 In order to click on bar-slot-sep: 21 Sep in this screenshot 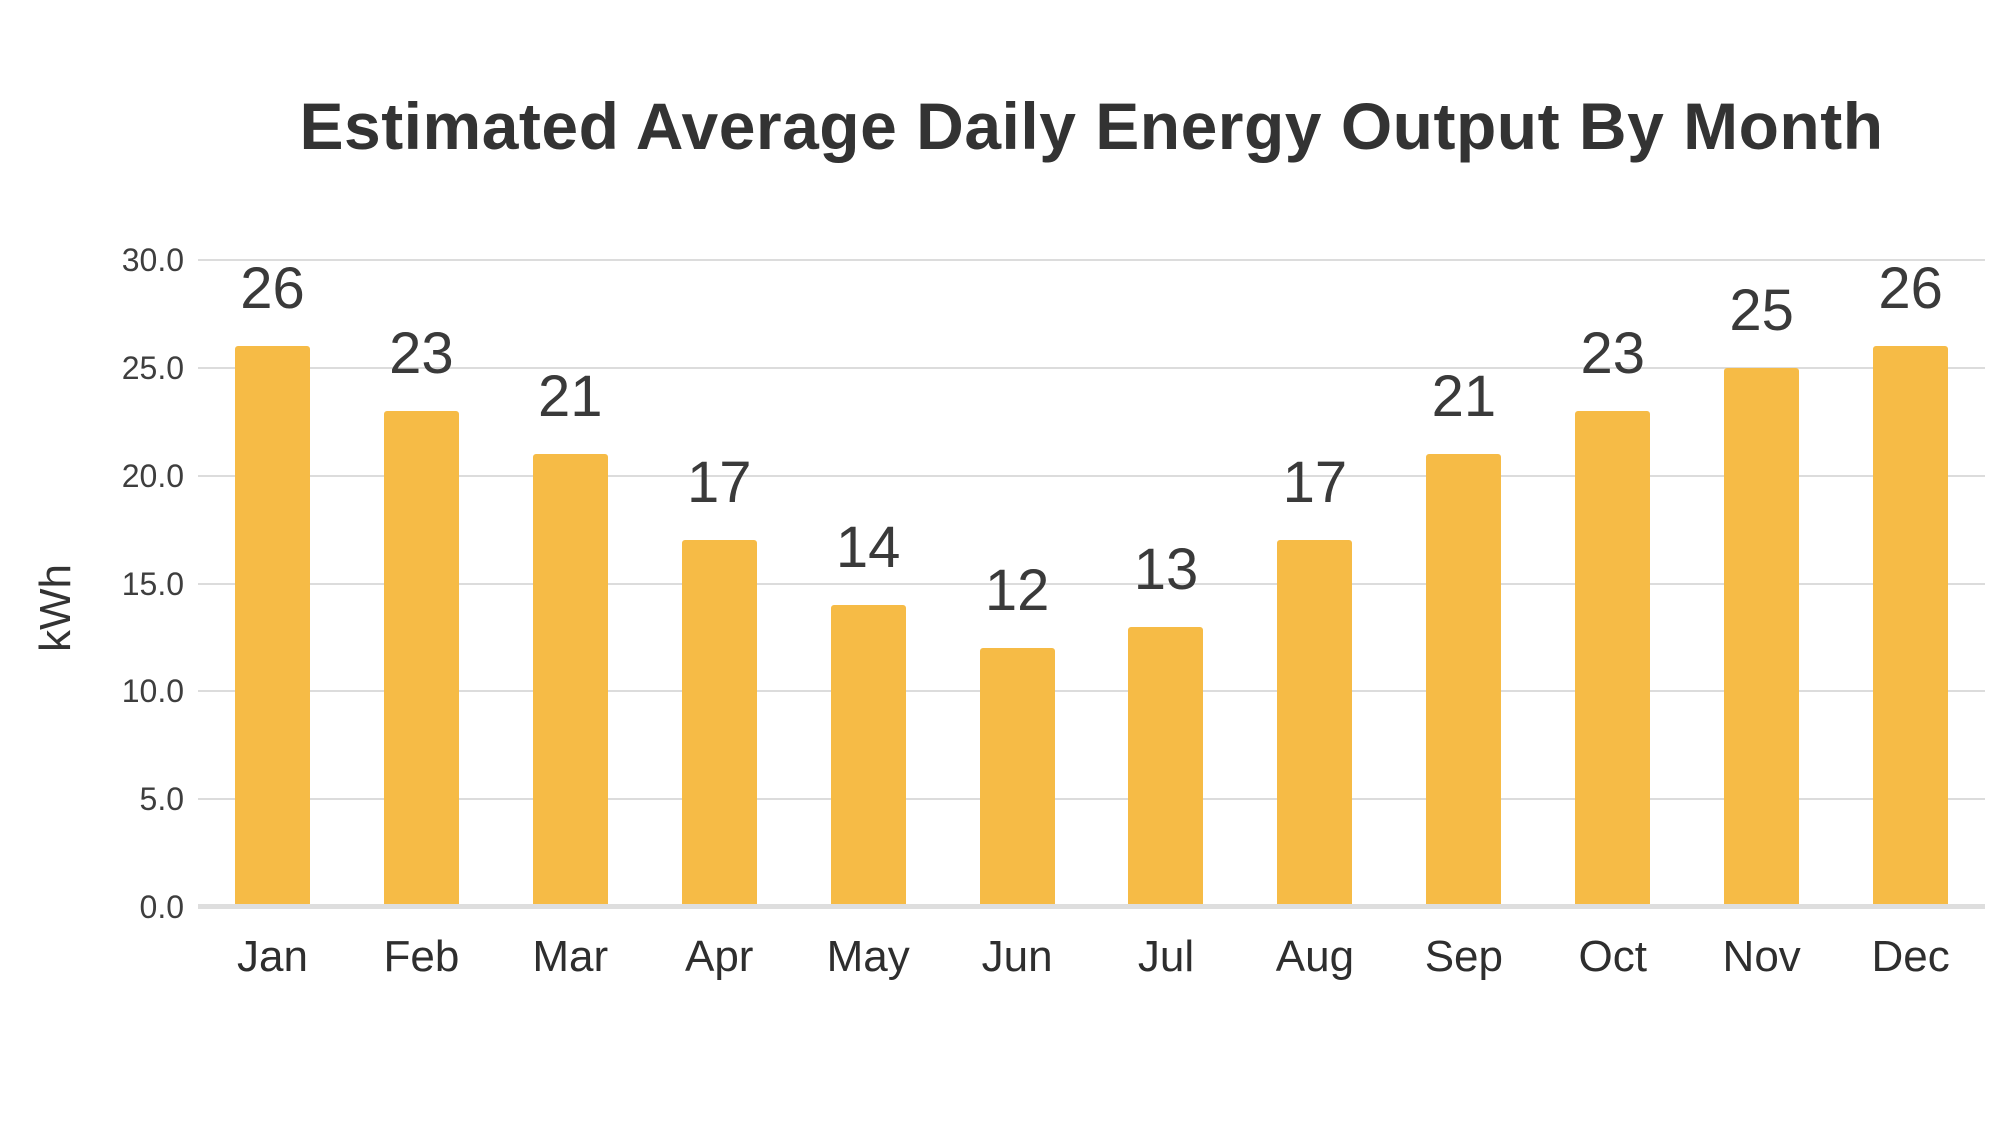, I will do `click(1463, 619)`.